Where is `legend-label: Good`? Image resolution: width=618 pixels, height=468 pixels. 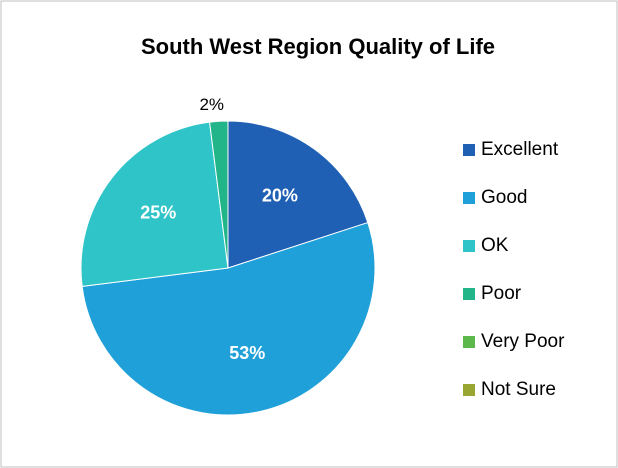
legend-label: Good is located at coordinates (504, 197).